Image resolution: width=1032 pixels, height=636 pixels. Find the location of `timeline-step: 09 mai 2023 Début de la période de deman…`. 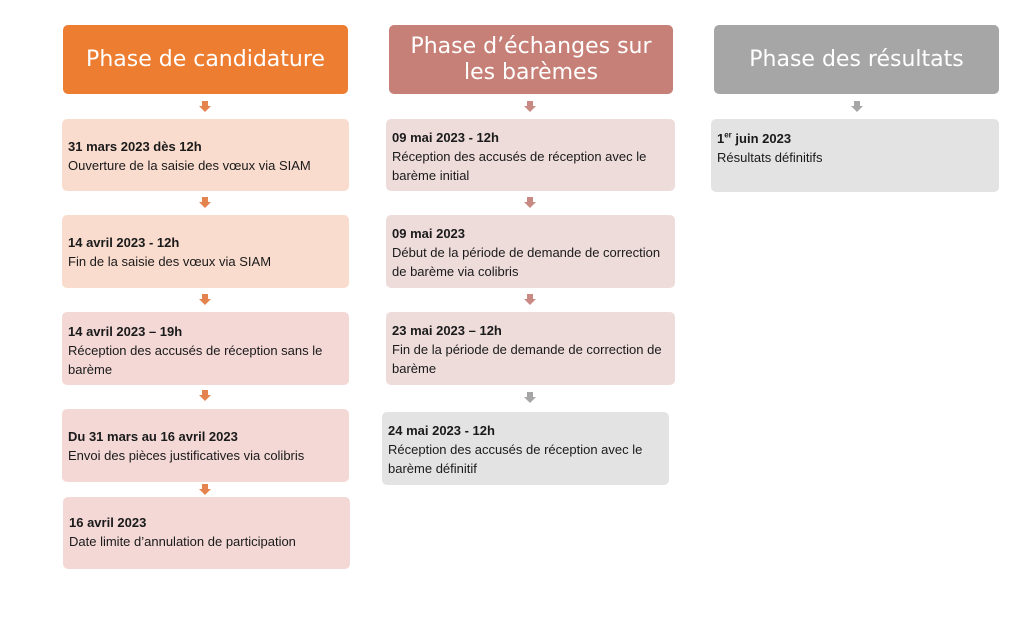

timeline-step: 09 mai 2023 Début de la période de deman… is located at coordinates (530, 251).